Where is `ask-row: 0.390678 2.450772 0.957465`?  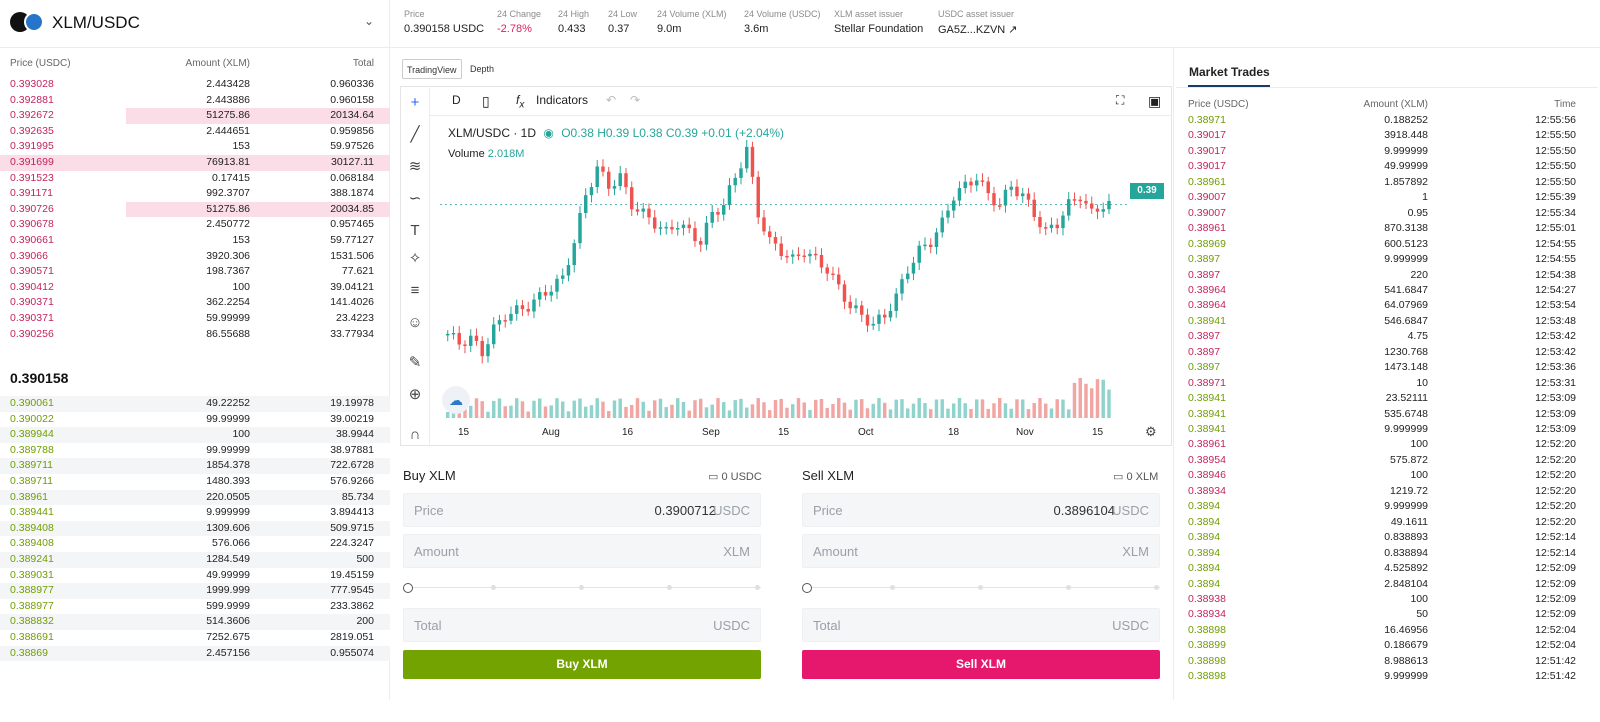 ask-row: 0.390678 2.450772 0.957465 is located at coordinates (195, 225).